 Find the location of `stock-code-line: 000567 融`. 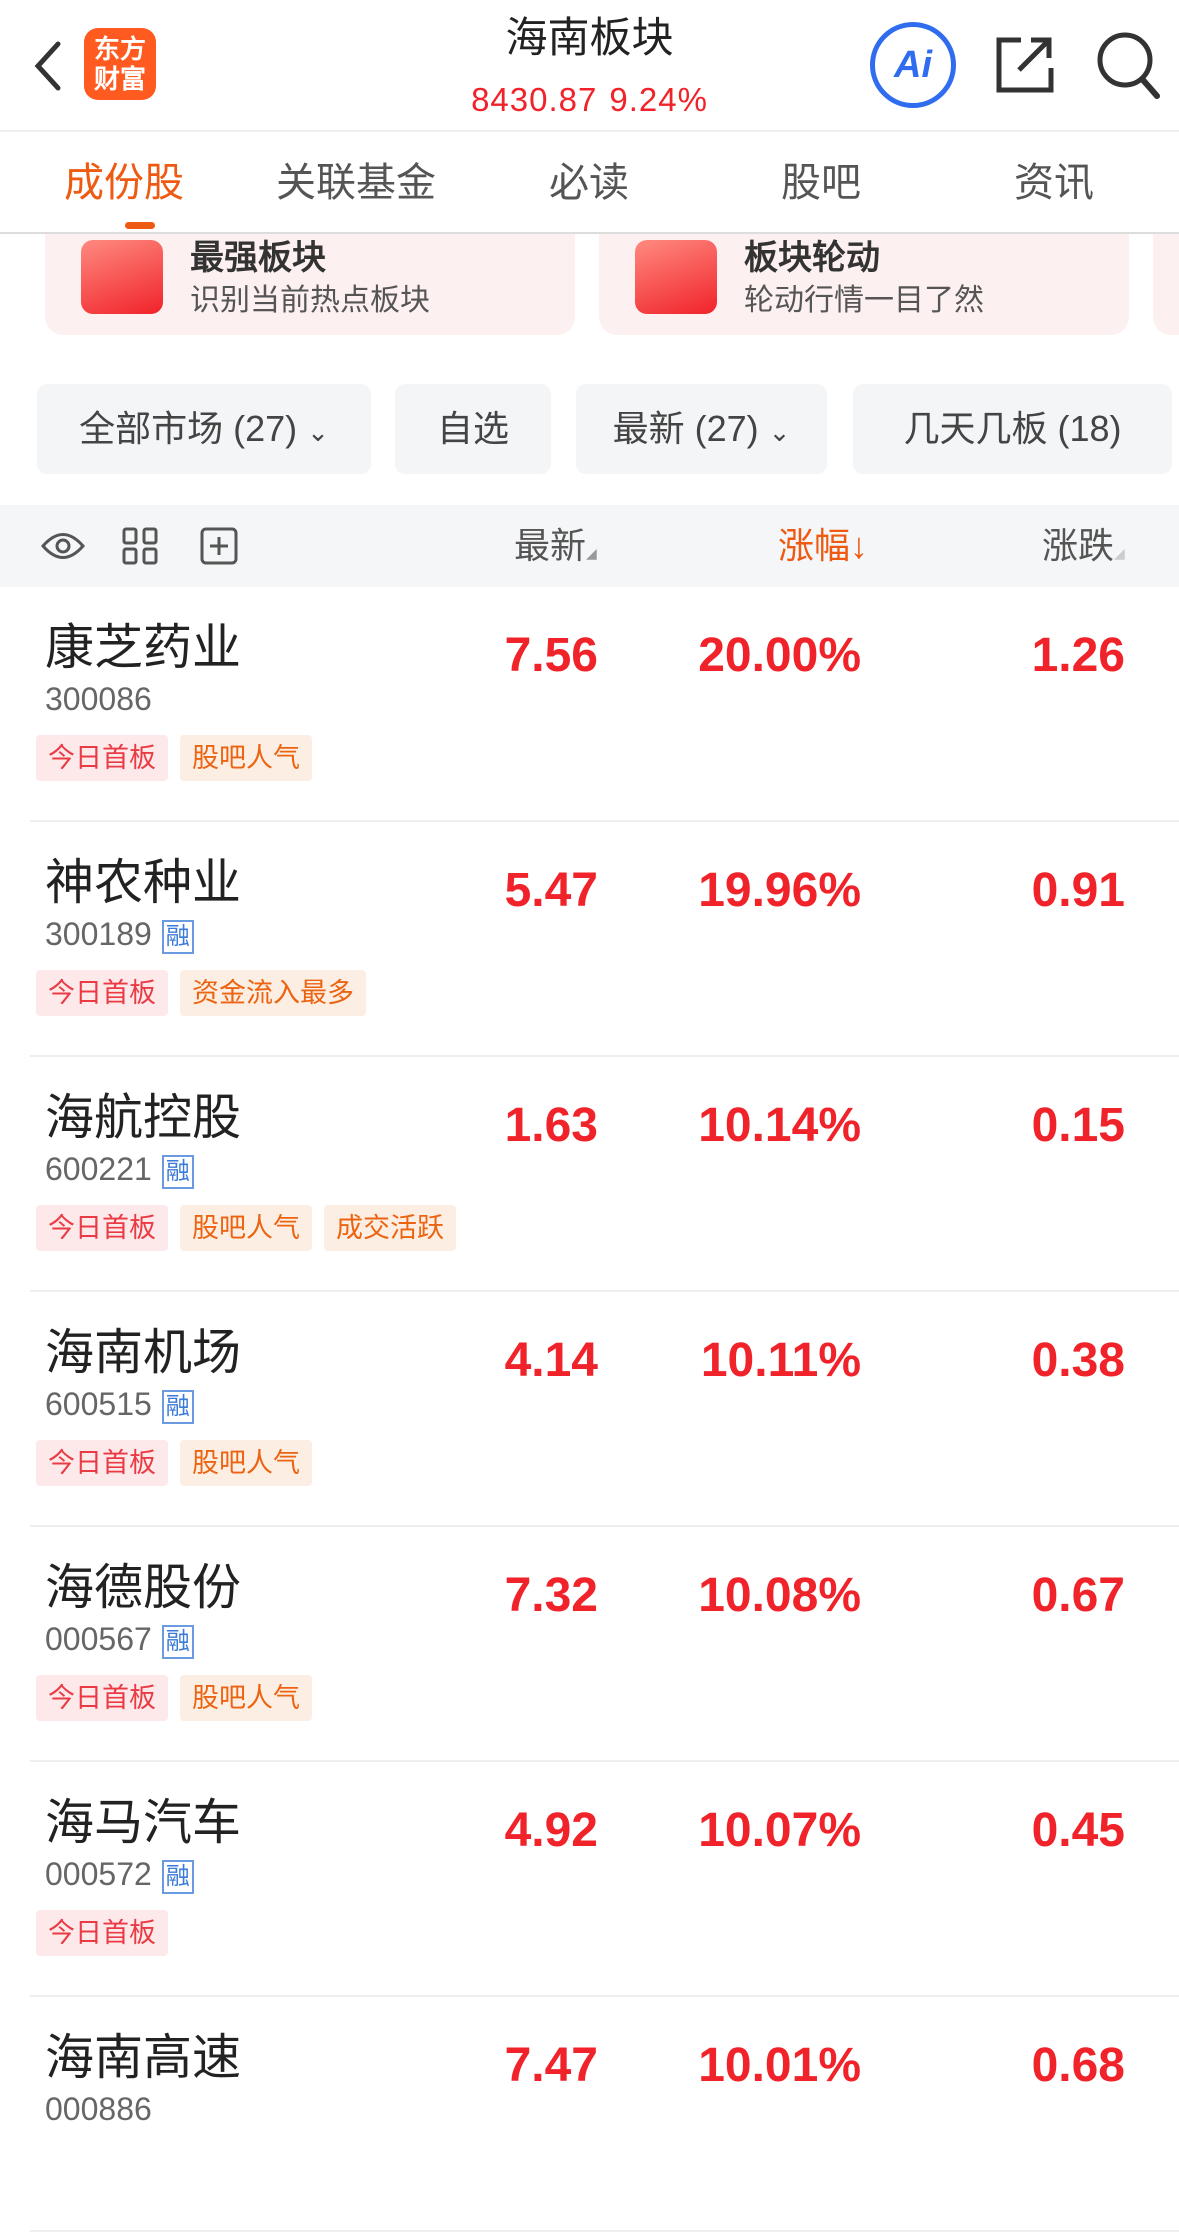

stock-code-line: 000567 融 is located at coordinates (119, 1639).